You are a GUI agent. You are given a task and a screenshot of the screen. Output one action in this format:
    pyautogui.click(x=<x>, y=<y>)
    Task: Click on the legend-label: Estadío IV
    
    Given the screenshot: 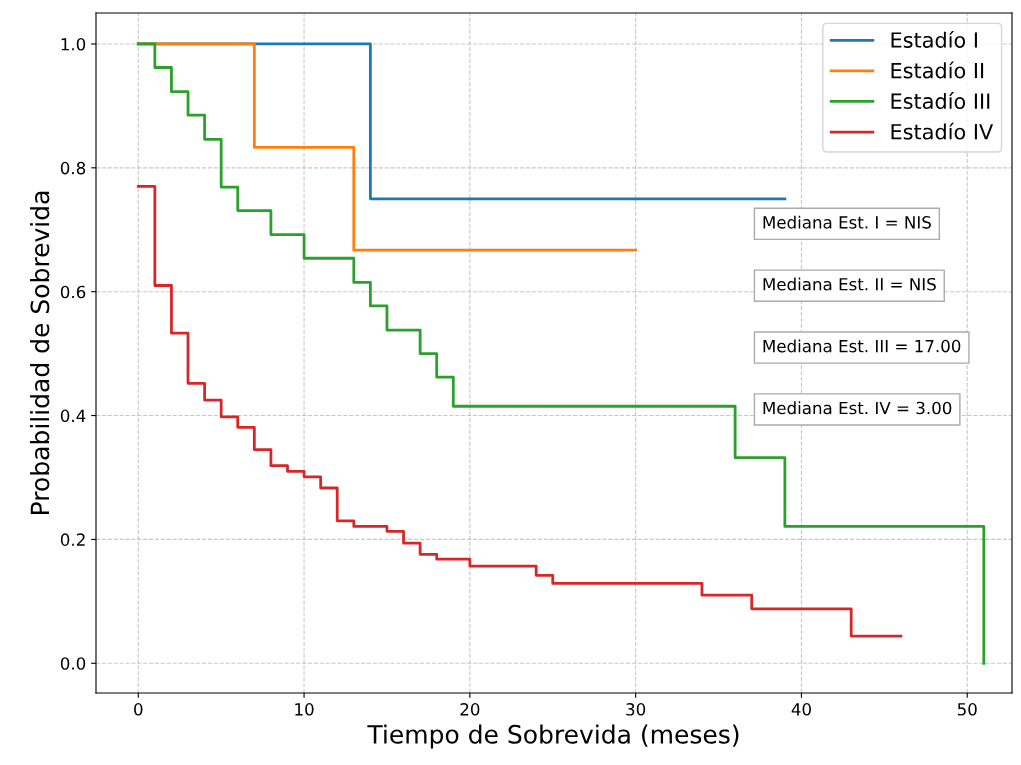 What is the action you would take?
    pyautogui.click(x=942, y=131)
    